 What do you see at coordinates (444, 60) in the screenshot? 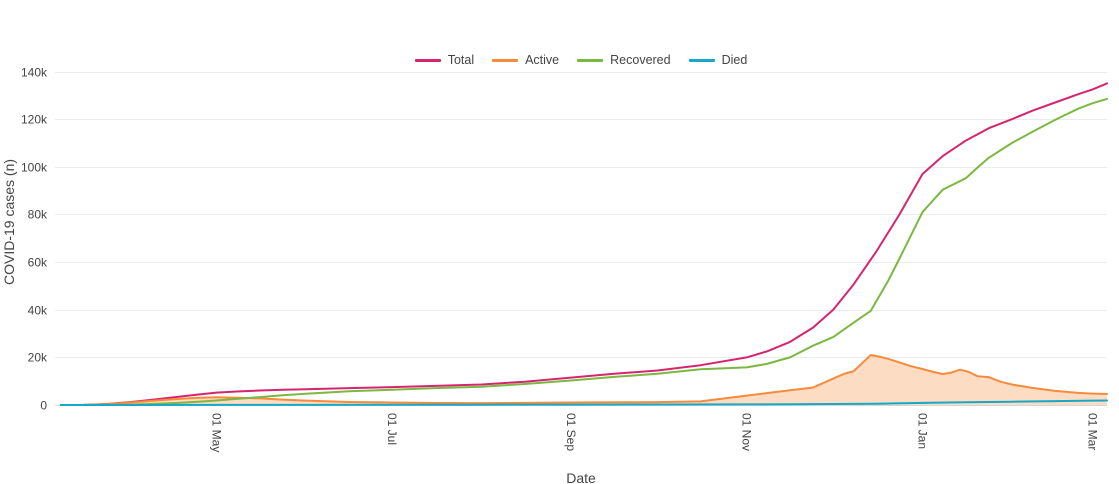
I see `legend-item-total: Total` at bounding box center [444, 60].